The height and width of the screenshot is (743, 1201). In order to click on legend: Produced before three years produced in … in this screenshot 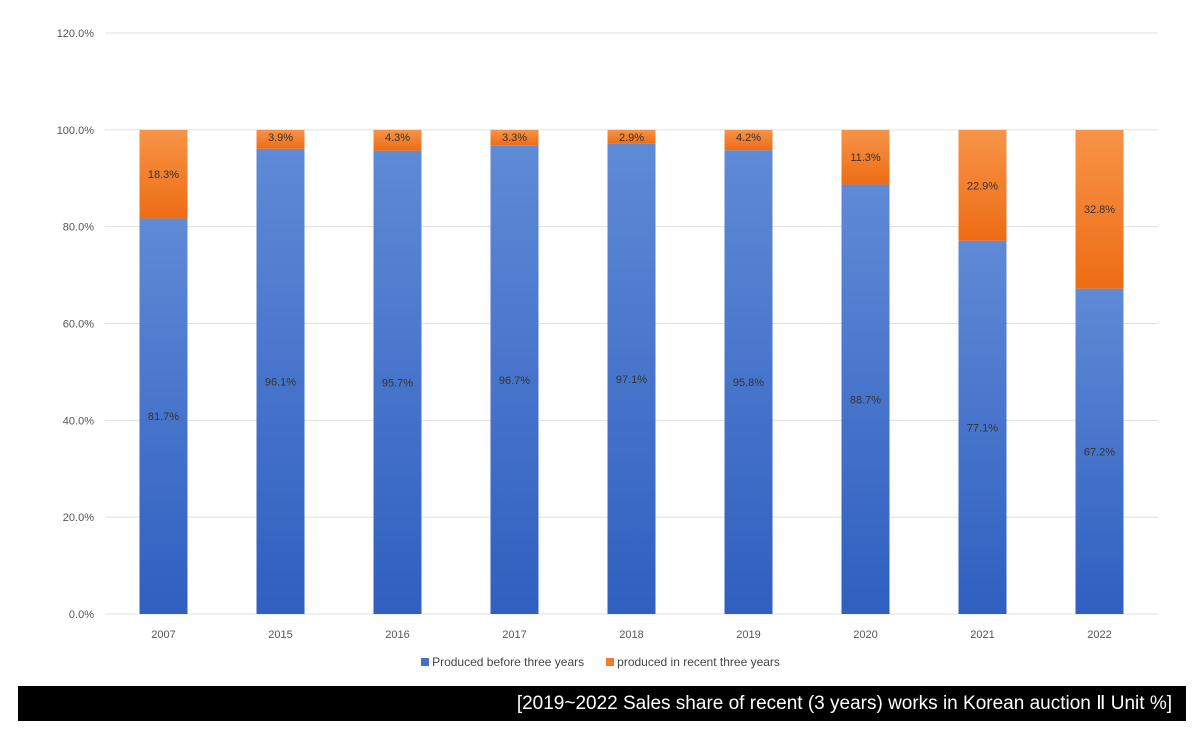, I will do `click(600, 662)`.